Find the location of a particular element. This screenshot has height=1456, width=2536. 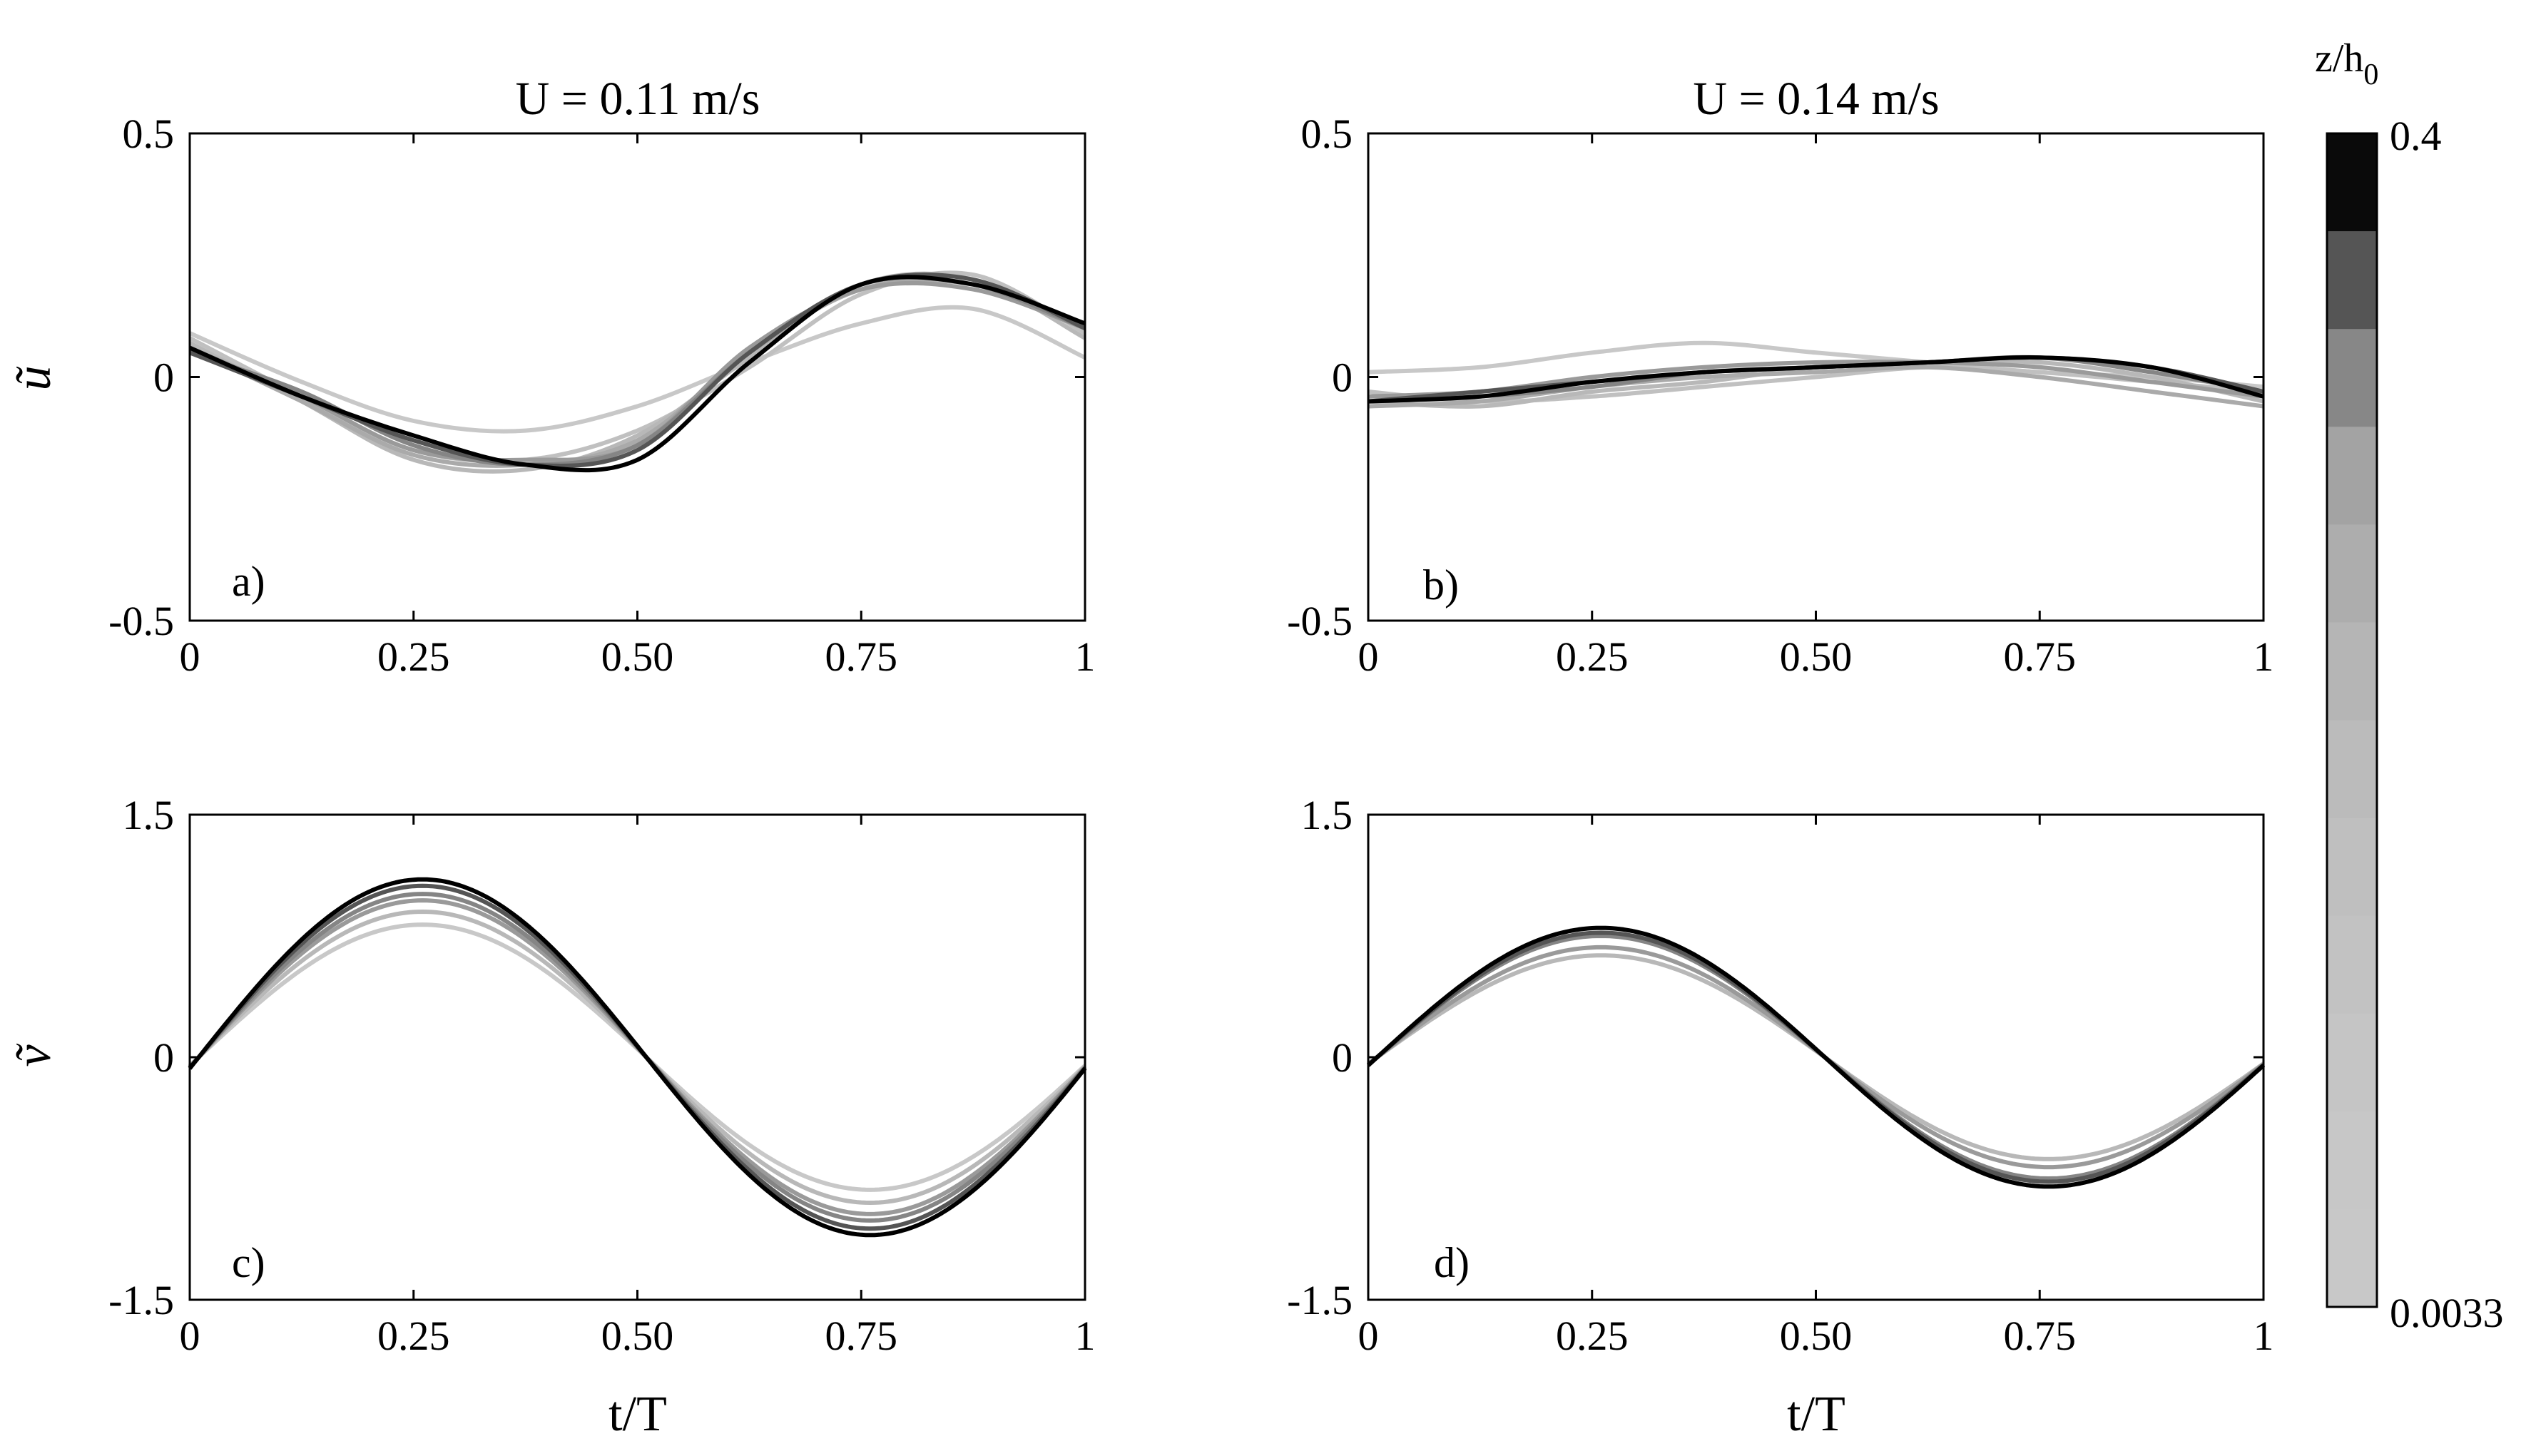

panel-b-ytick-label: -0.5 is located at coordinates (1320, 621).